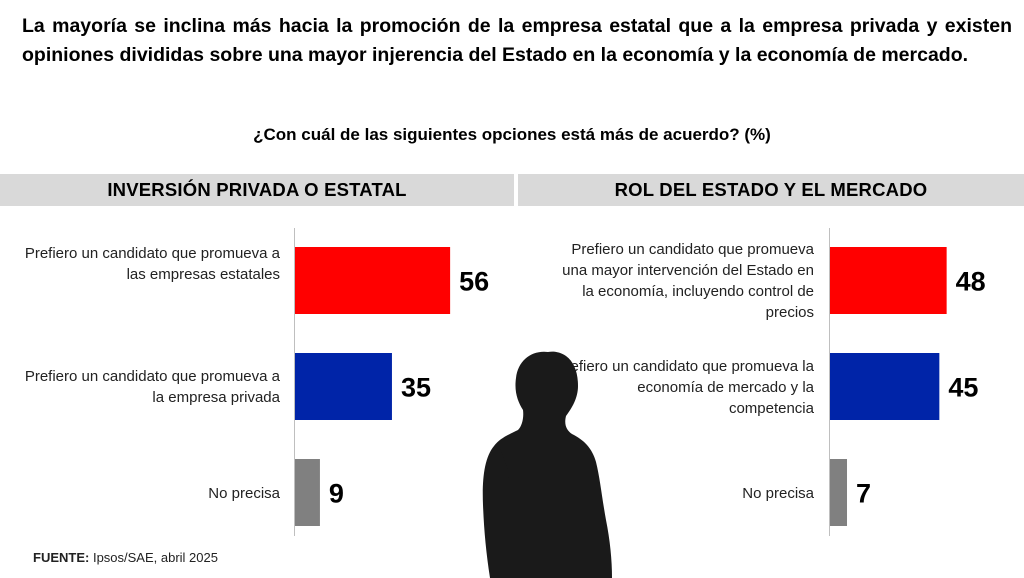 The image size is (1024, 578). Describe the element at coordinates (971, 282) in the screenshot. I see `data-label-rol-estado-1: 48` at that location.